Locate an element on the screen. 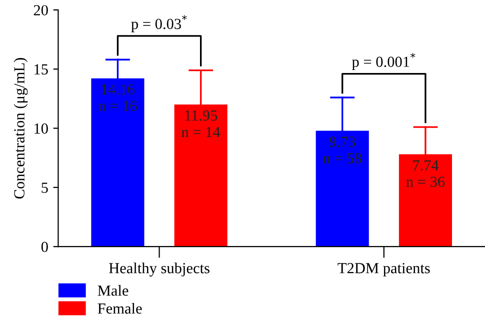 The height and width of the screenshot is (331, 485). x-tick-label: T2DM patients is located at coordinates (384, 269).